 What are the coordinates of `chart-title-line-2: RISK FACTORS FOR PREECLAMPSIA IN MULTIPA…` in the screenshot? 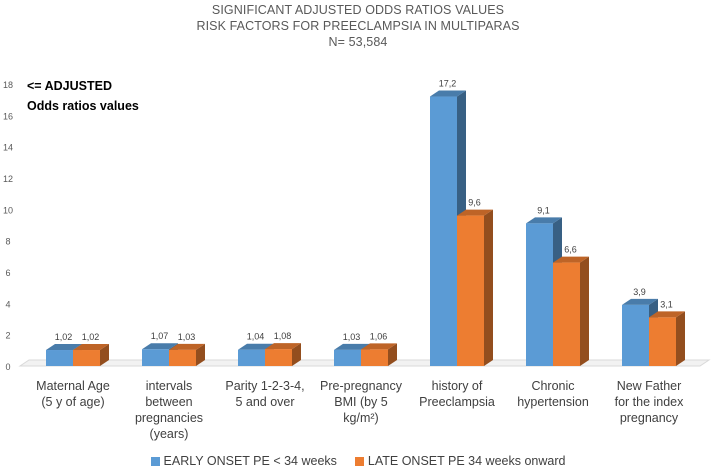 It's located at (358, 26).